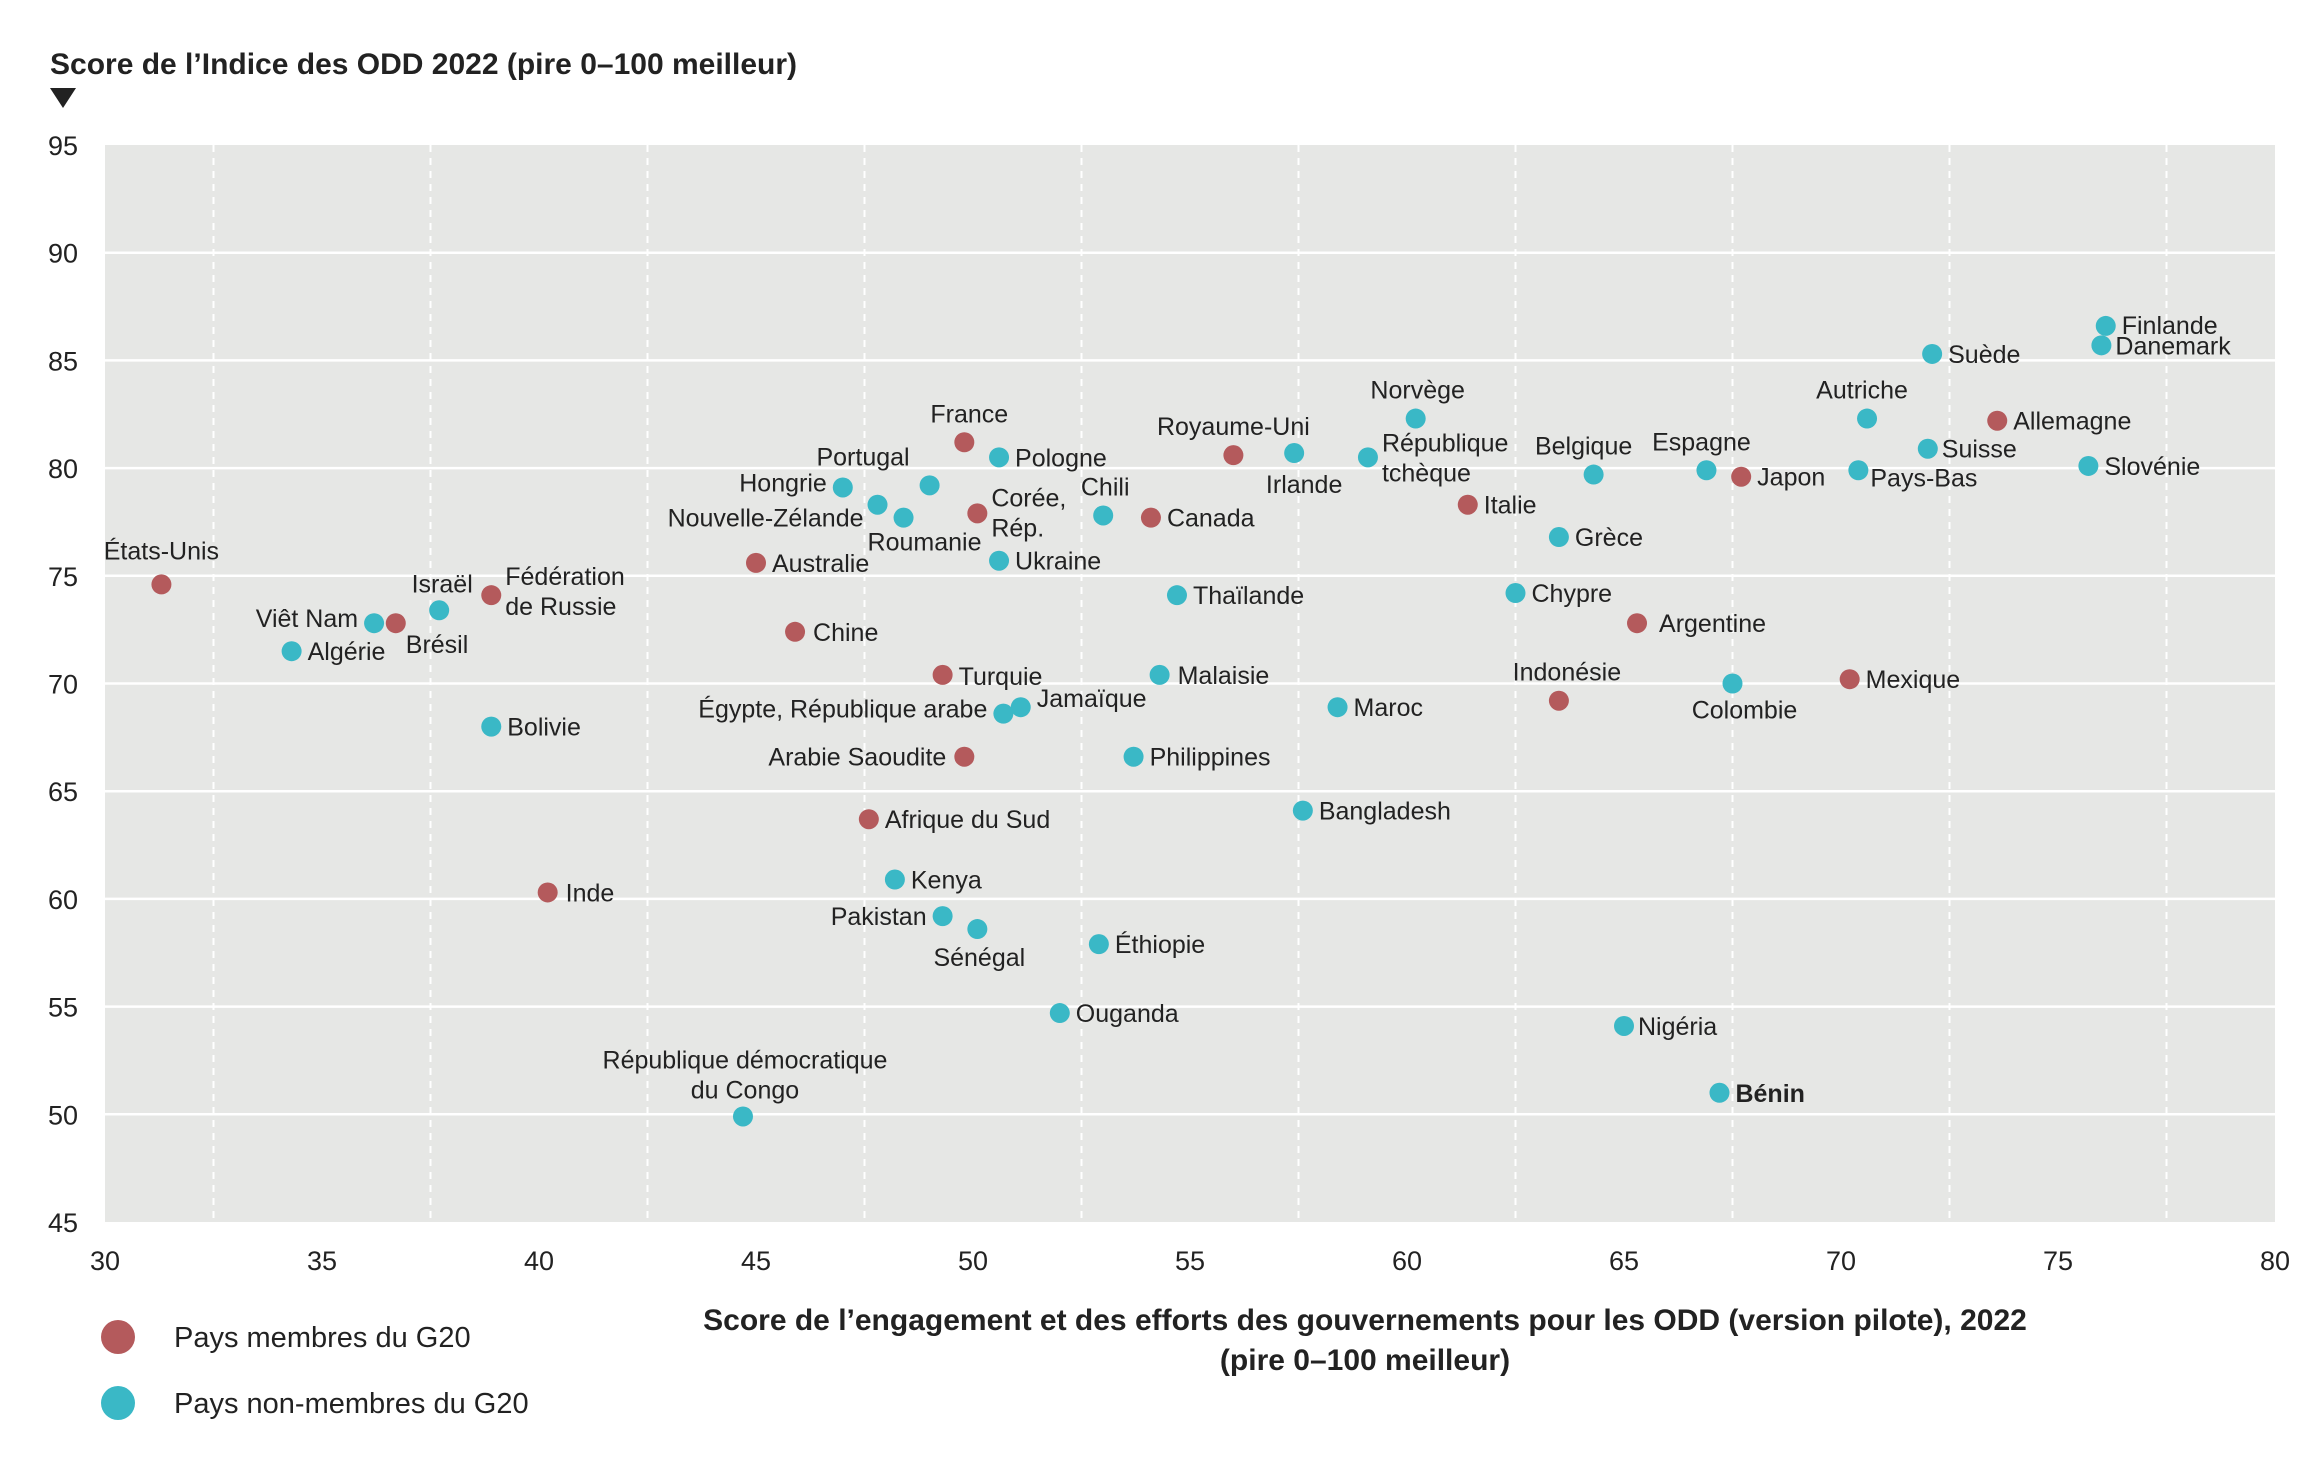 The image size is (2321, 1462). Describe the element at coordinates (1092, 699) in the screenshot. I see `label-jamaique: Jamaïque` at that location.